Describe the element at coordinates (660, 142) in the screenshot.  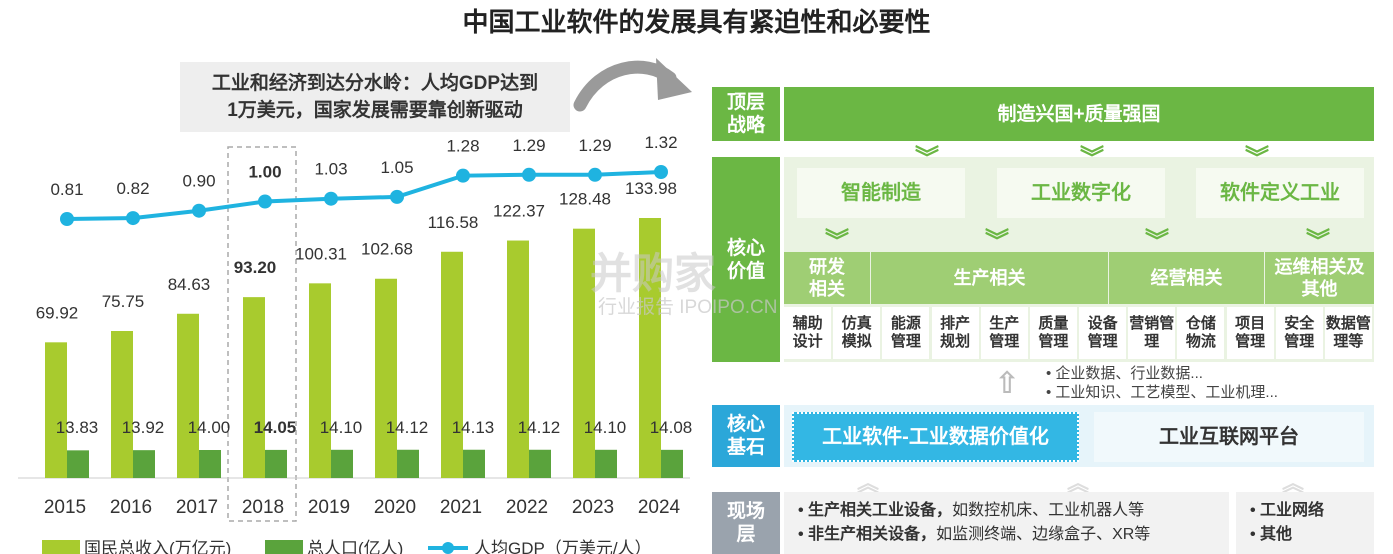
I see `label-gdp-2024: 1.32` at that location.